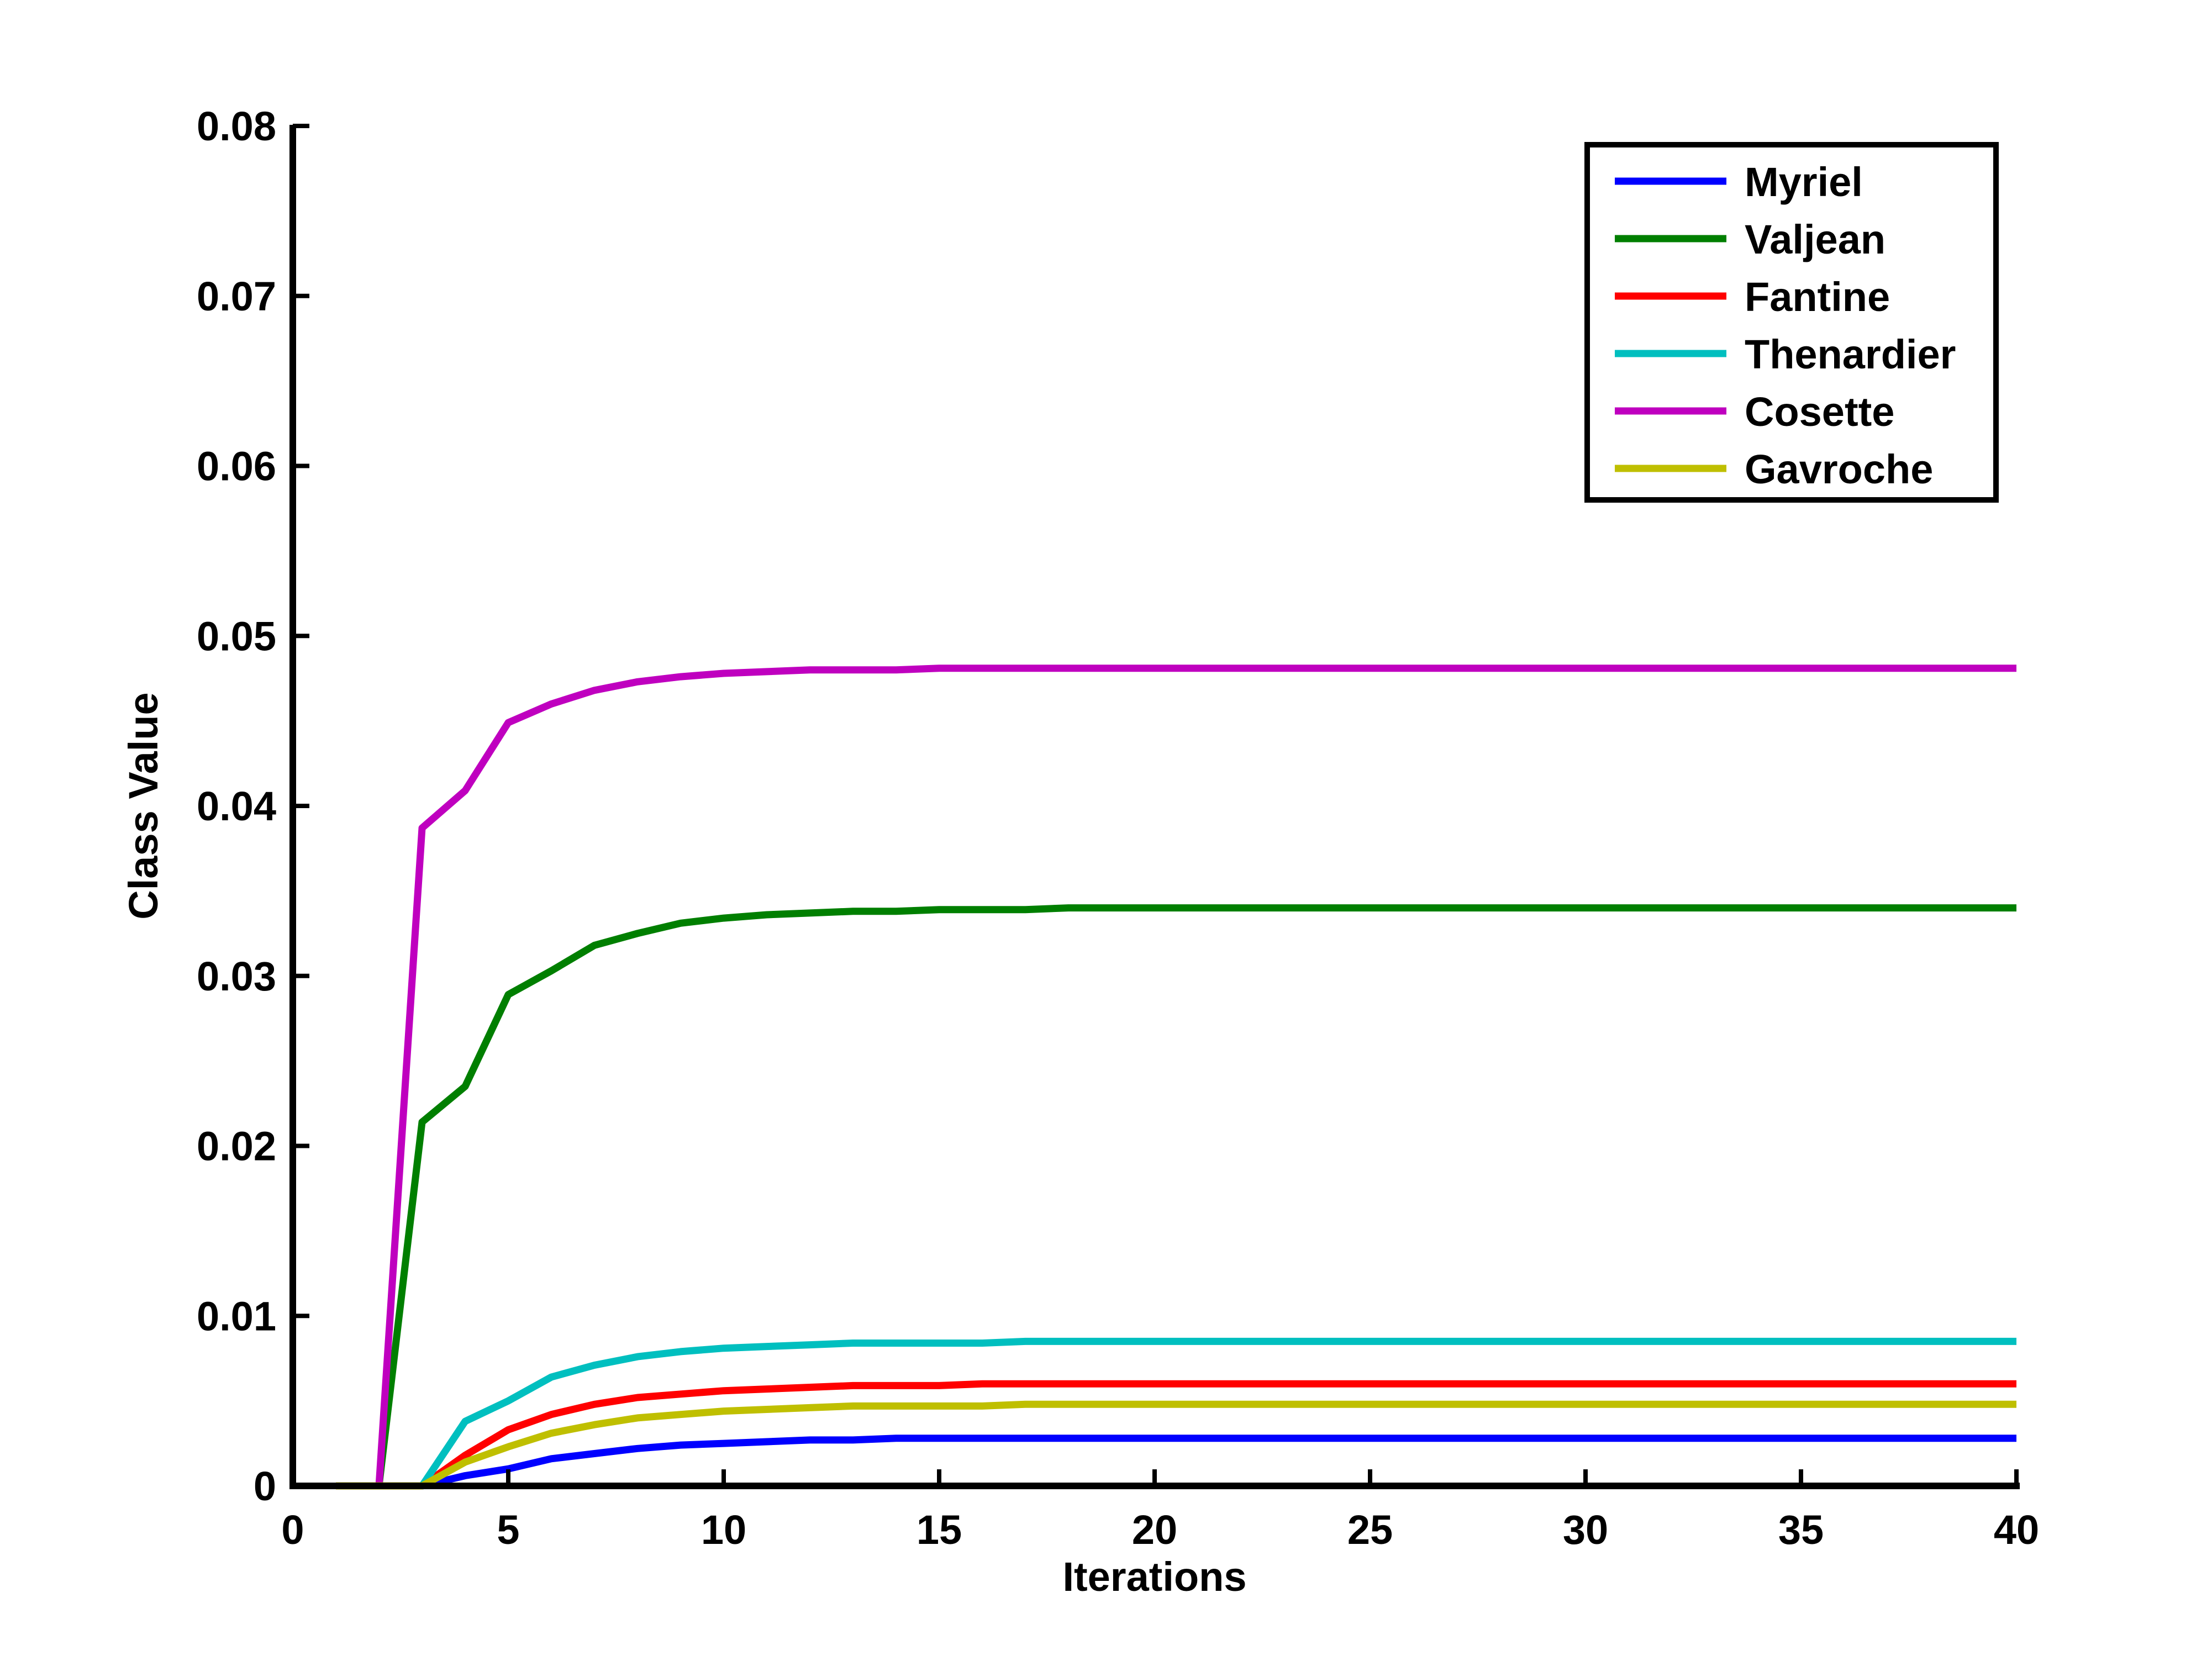  I want to click on x-tick-label: 25, so click(1370, 1530).